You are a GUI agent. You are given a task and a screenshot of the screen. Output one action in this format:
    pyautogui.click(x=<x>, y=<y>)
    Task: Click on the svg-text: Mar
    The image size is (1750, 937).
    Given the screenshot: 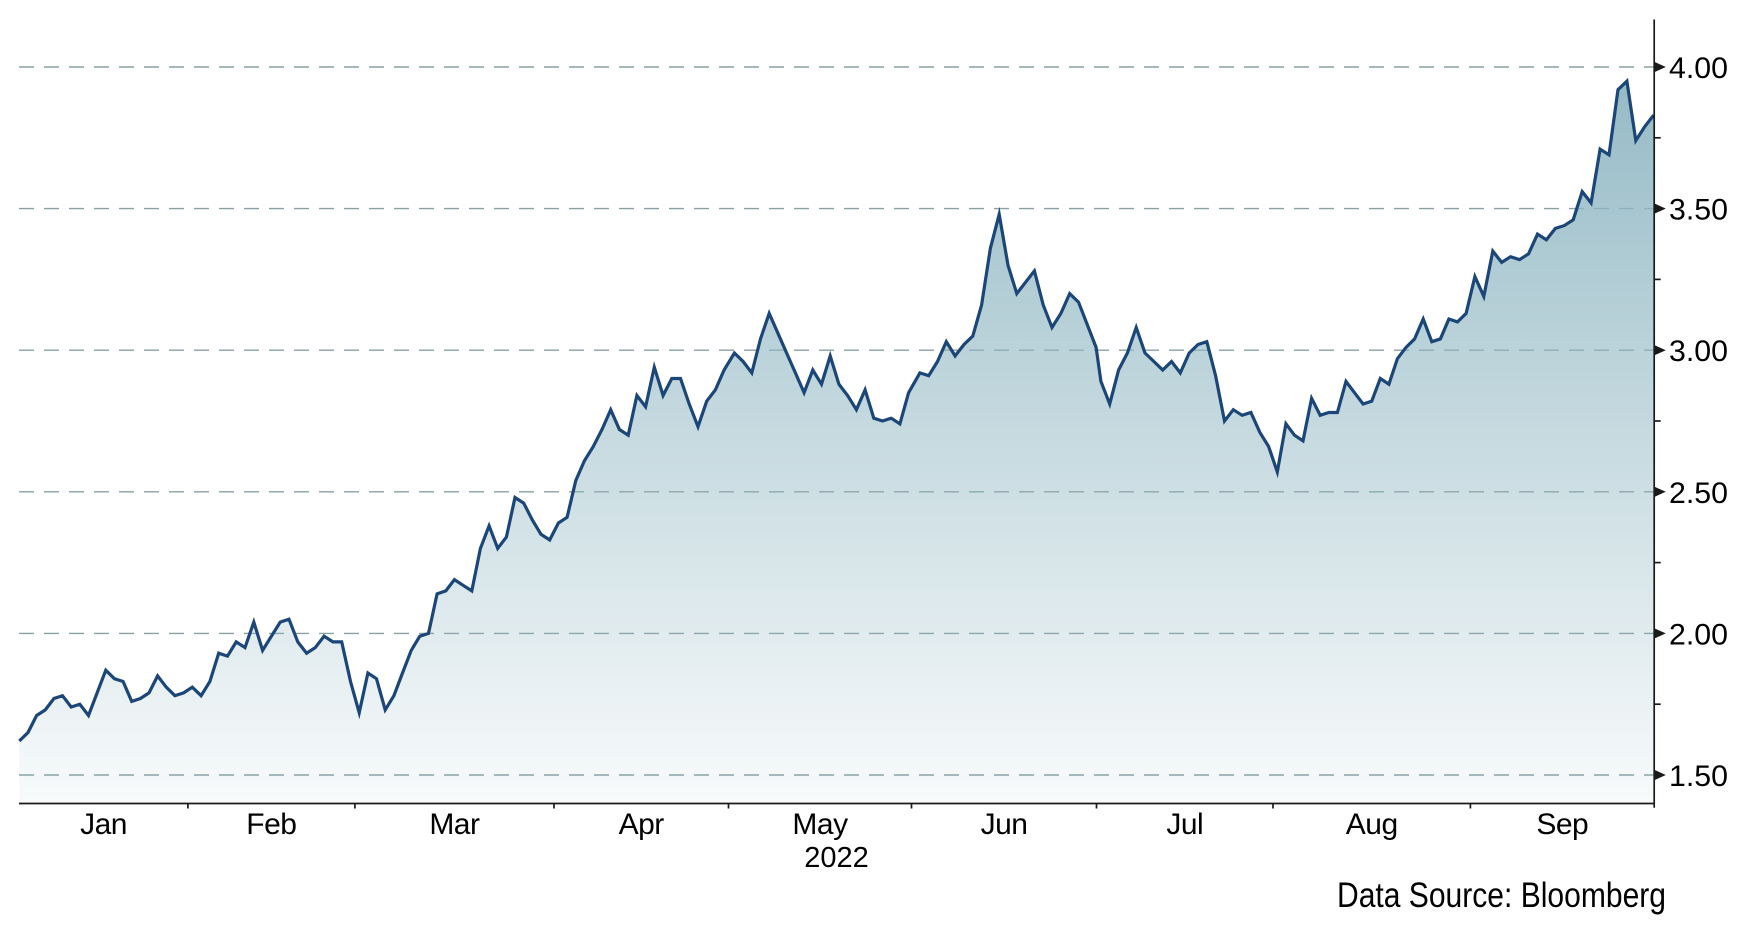 What is the action you would take?
    pyautogui.click(x=454, y=824)
    